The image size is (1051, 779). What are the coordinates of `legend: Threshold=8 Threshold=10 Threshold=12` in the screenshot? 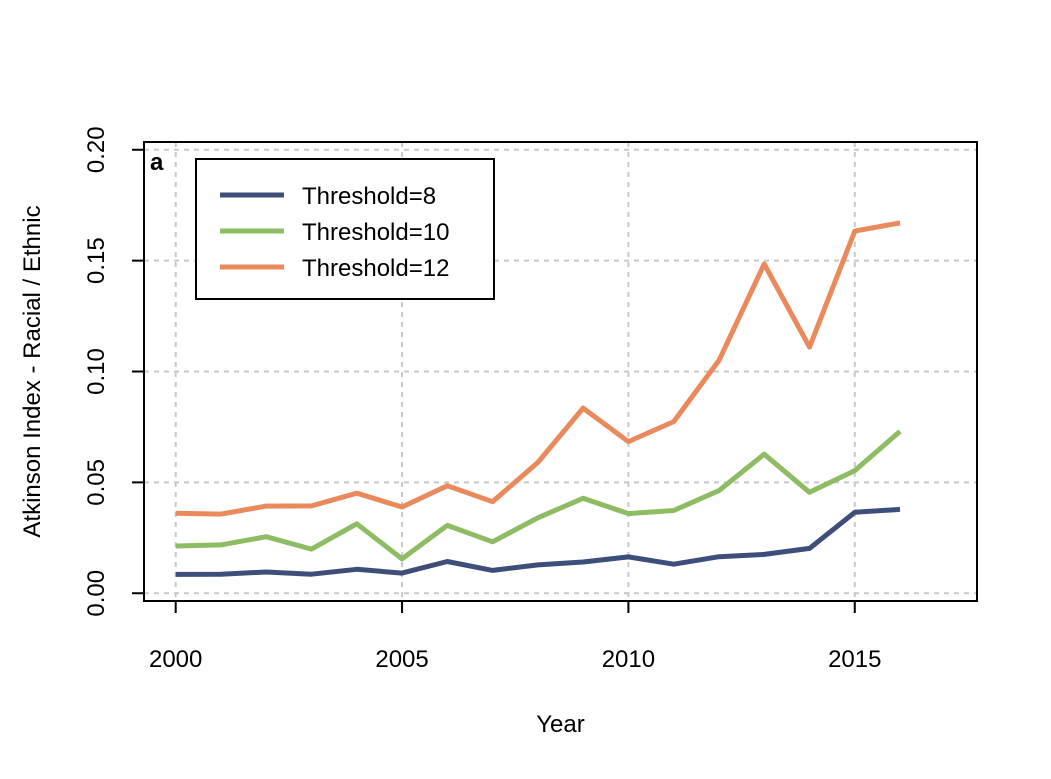 It's located at (345, 229).